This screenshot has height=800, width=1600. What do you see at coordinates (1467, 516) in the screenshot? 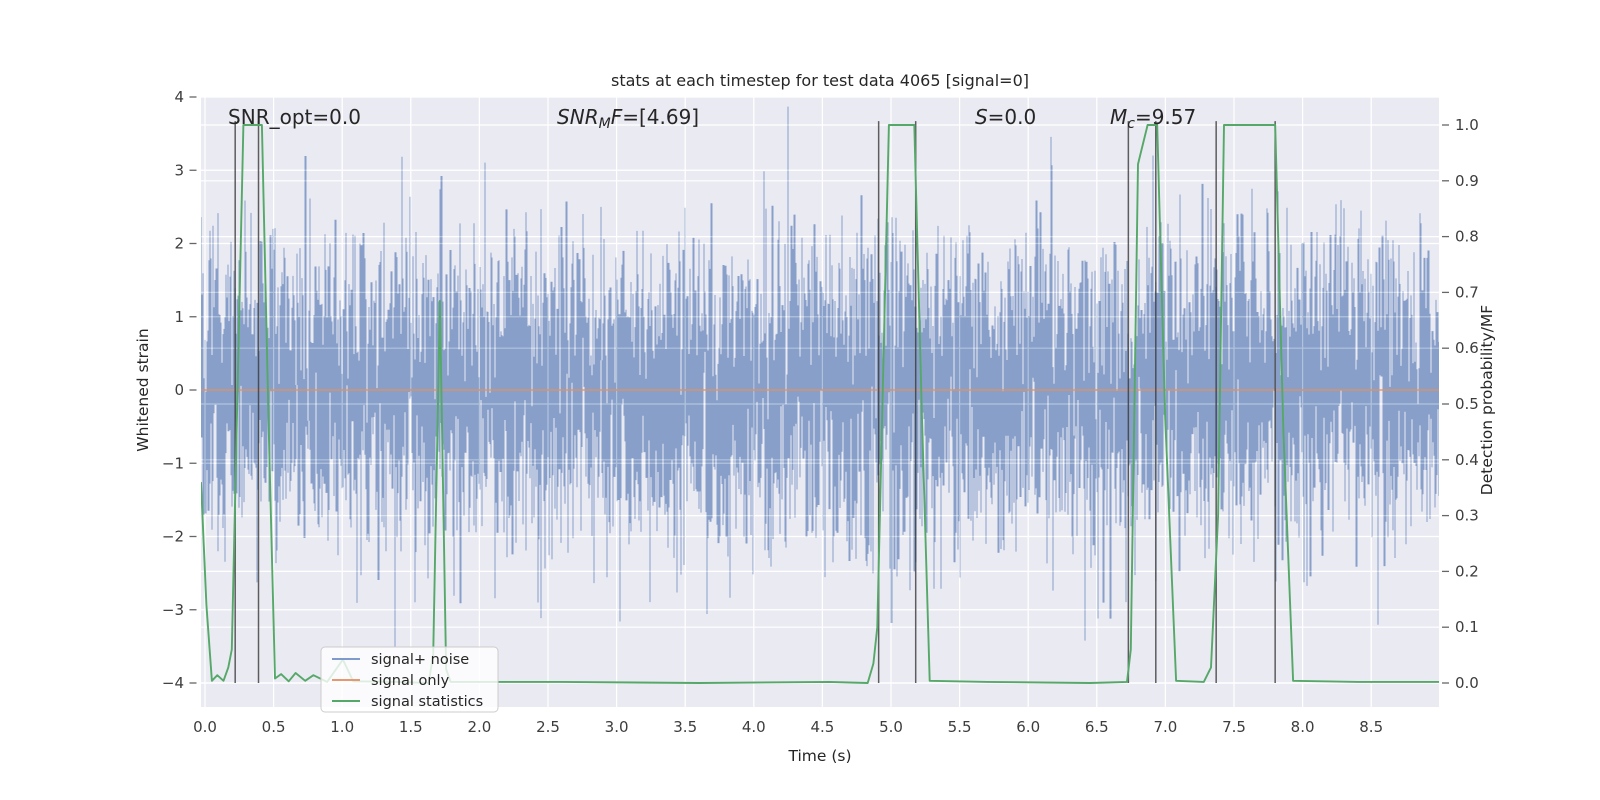
I see `ytick-right: 0.3` at bounding box center [1467, 516].